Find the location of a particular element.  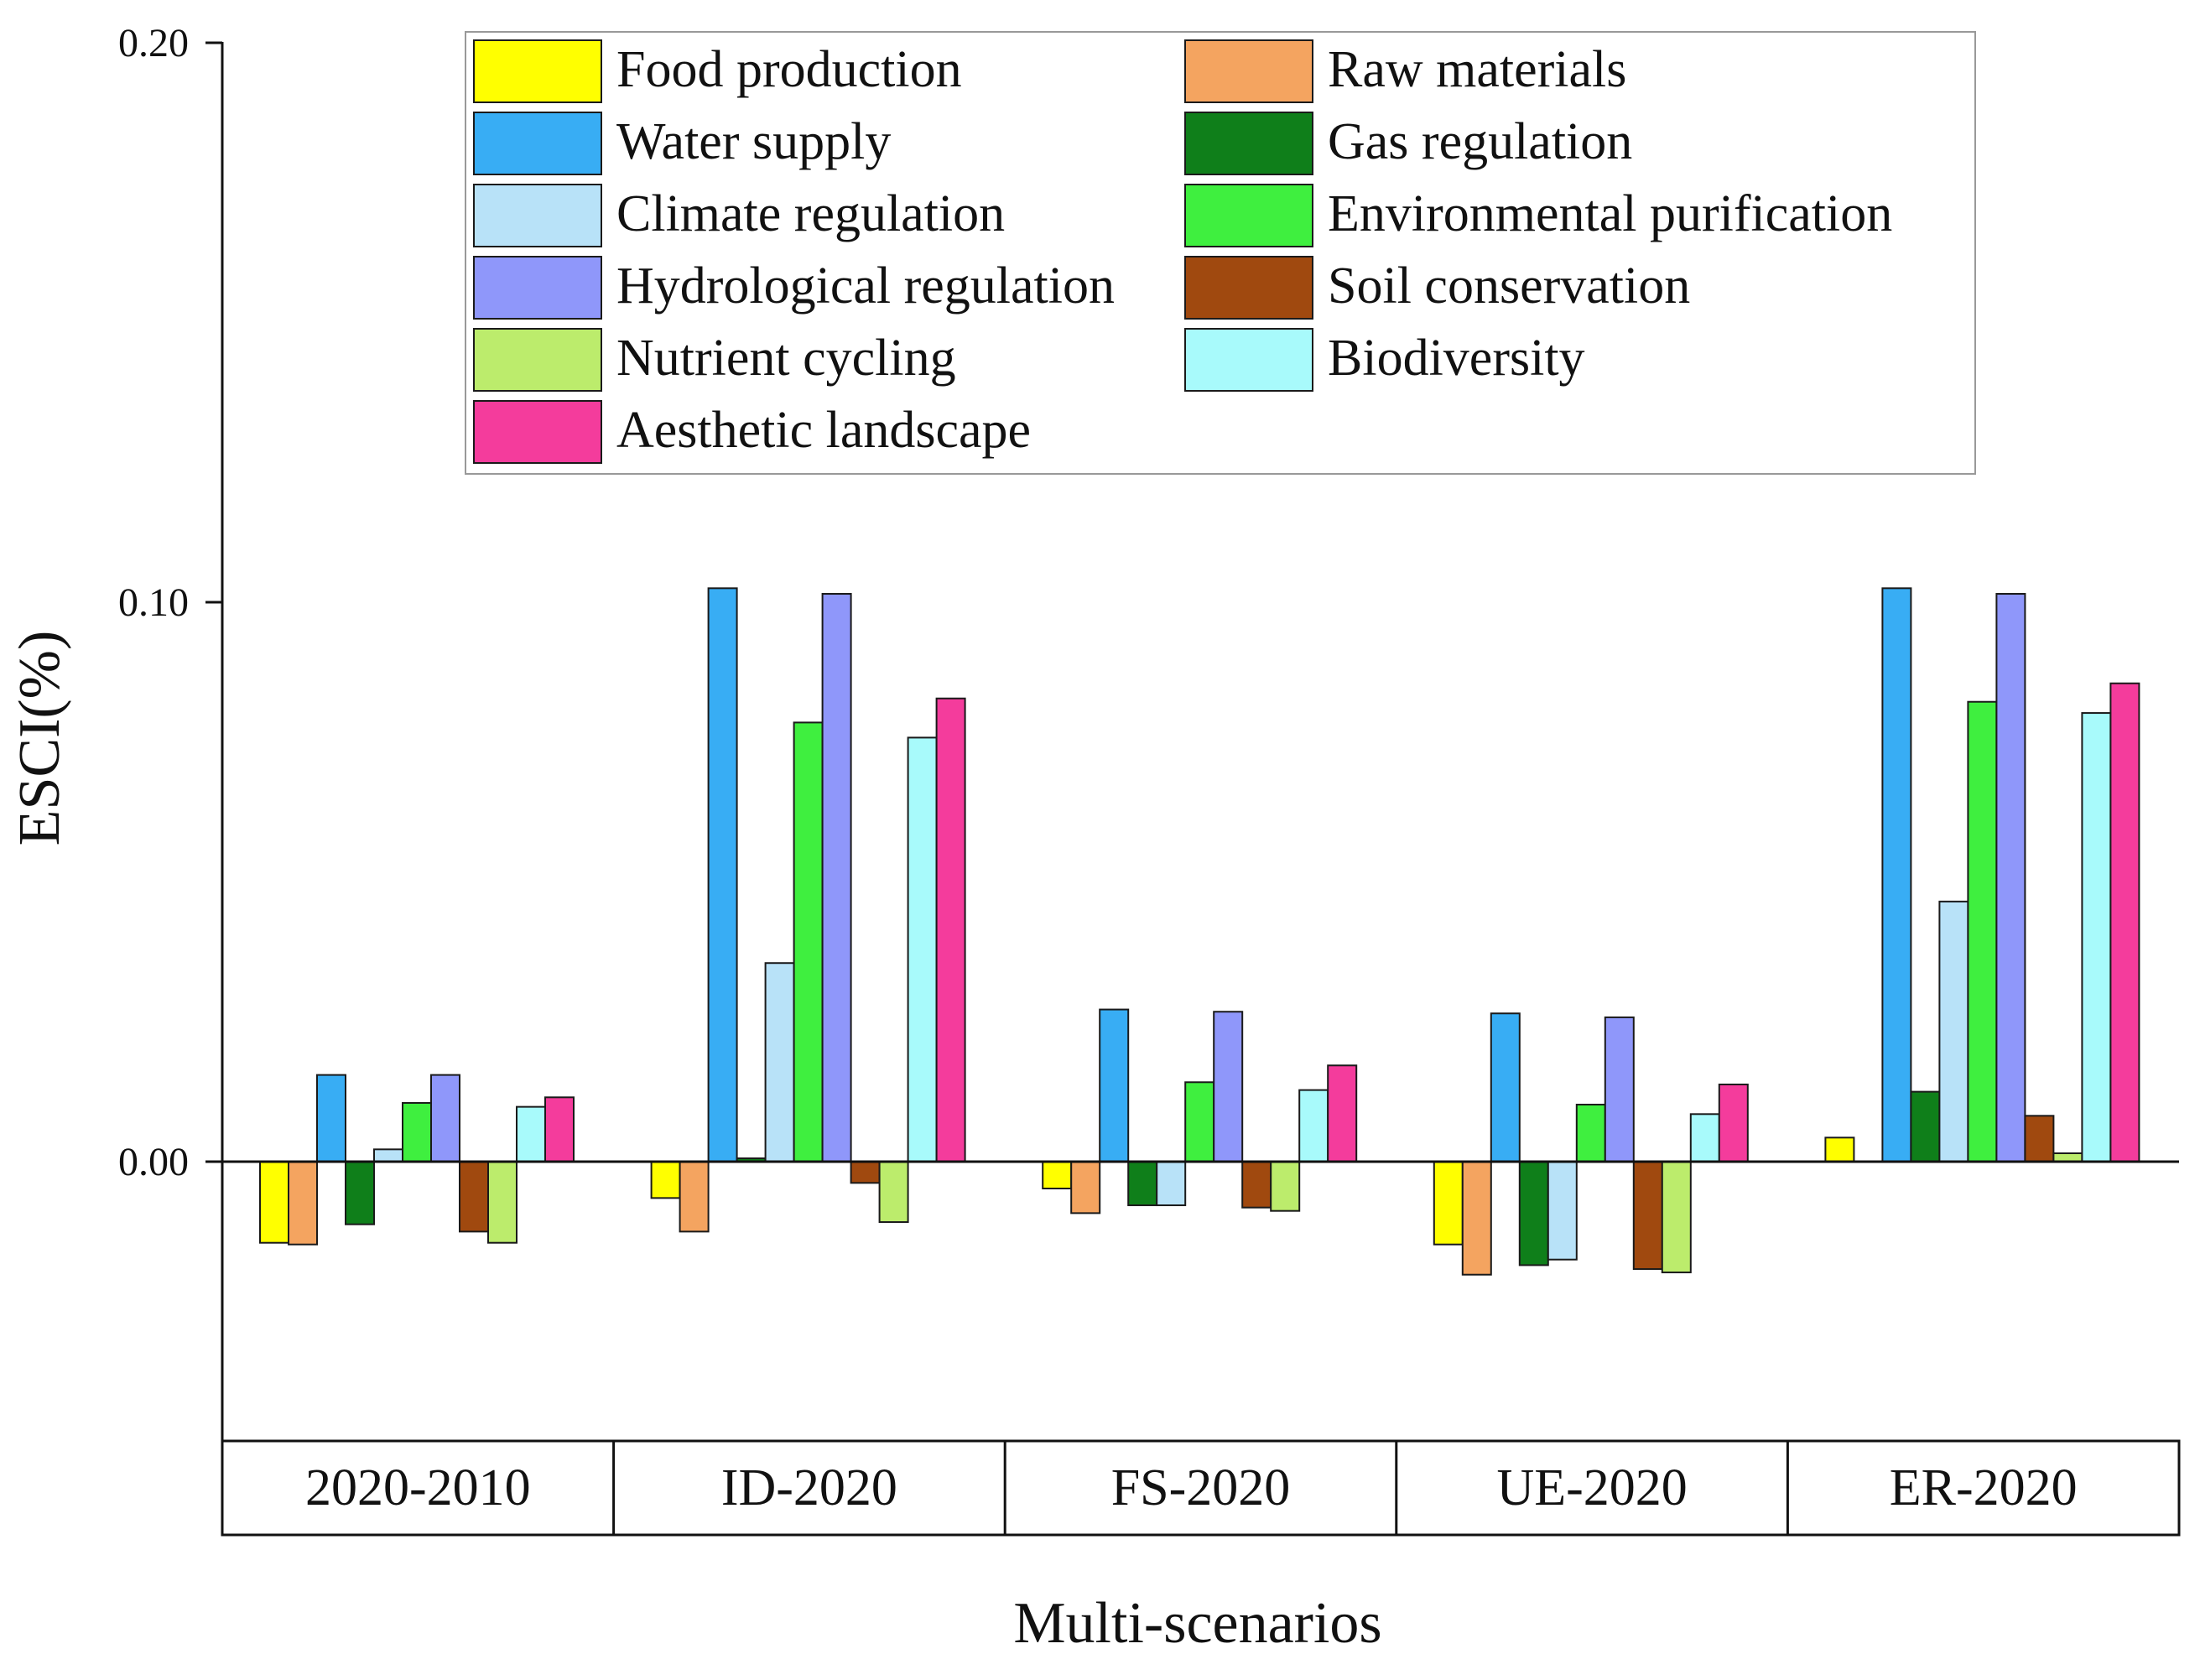

y-tick-label: 0.20 is located at coordinates (154, 43).